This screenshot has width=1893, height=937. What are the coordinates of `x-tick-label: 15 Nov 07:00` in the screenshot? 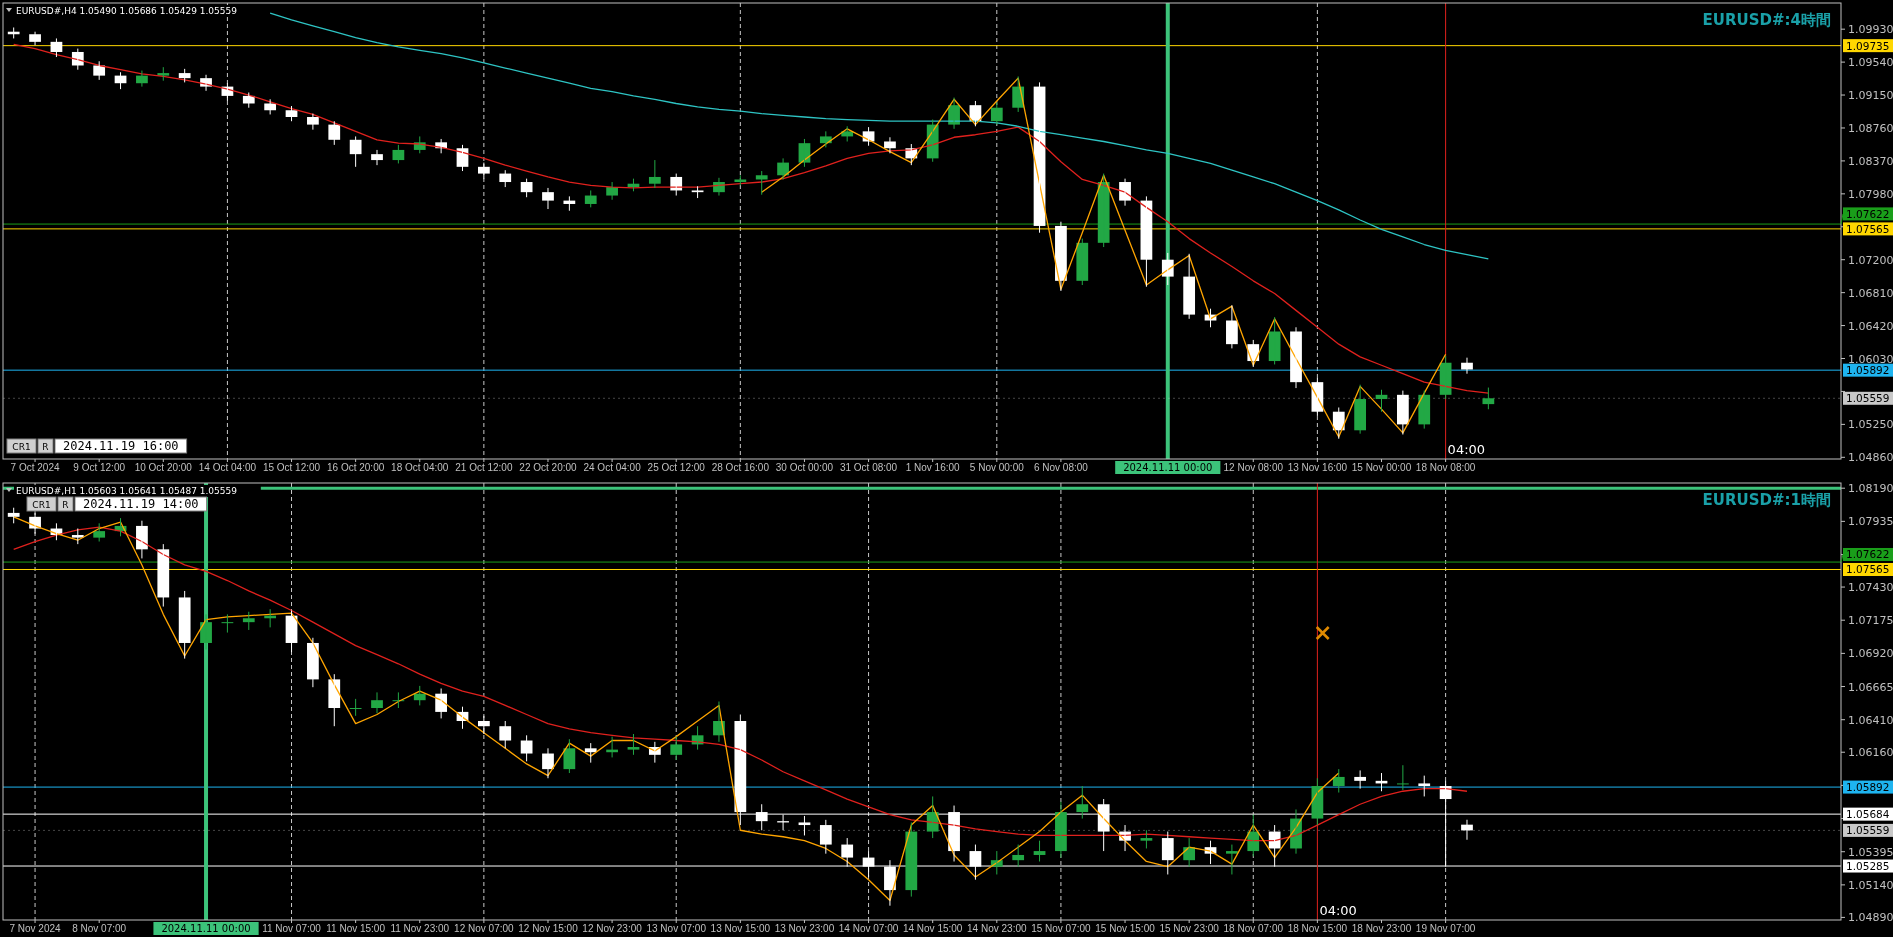 It's located at (1061, 928).